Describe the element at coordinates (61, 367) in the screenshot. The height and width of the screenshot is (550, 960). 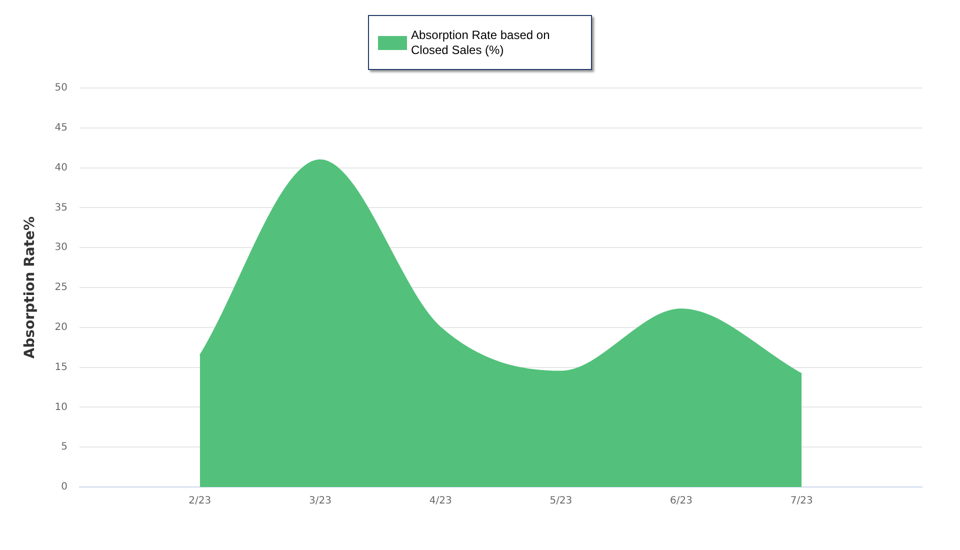
I see `y-tick-label: 15` at that location.